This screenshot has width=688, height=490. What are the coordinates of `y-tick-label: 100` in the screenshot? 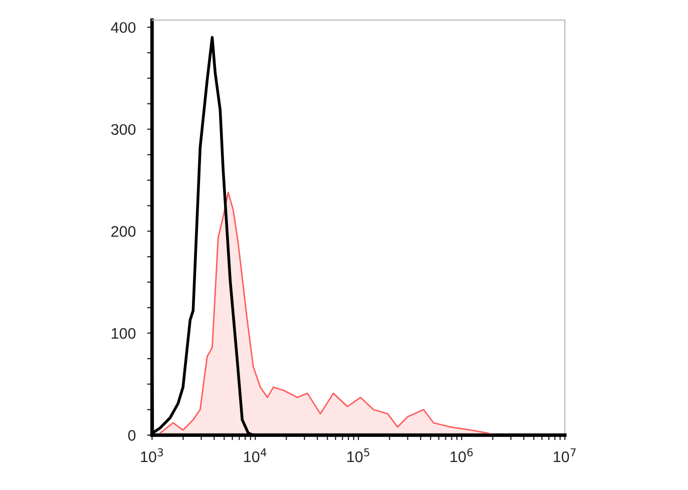 It's located at (124, 333).